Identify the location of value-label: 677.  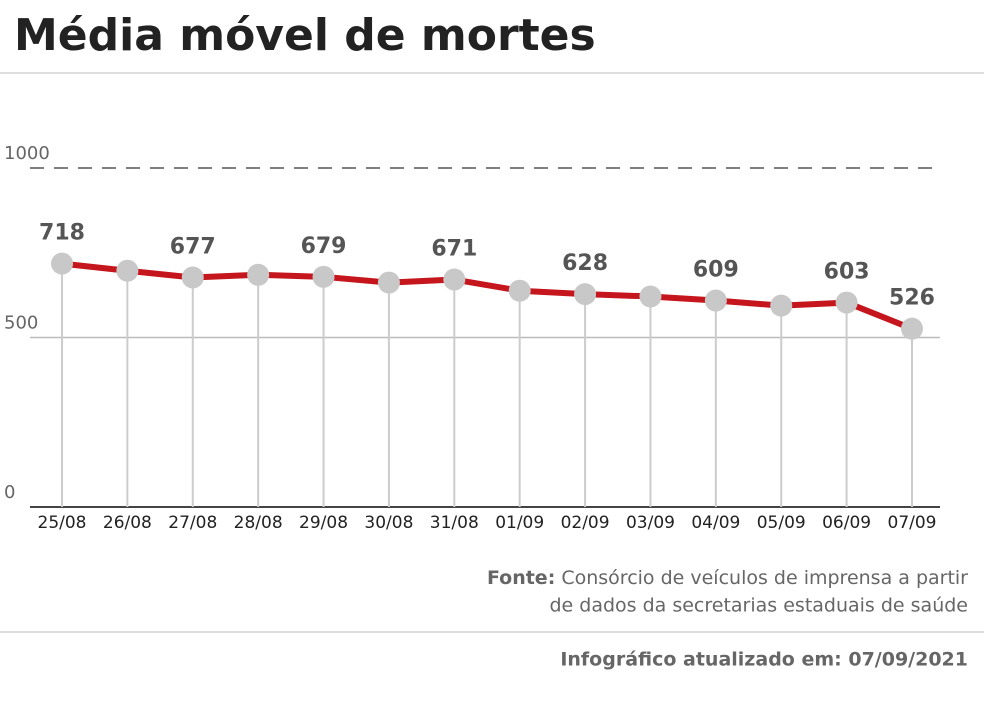
(193, 246).